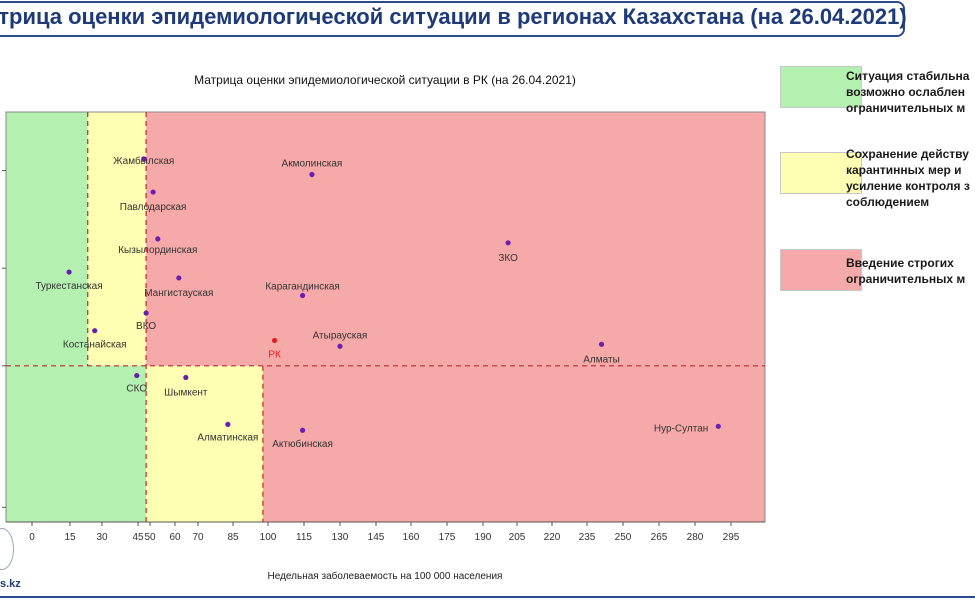 The image size is (975, 600). What do you see at coordinates (178, 293) in the screenshot?
I see `point-label: Мангистауская` at bounding box center [178, 293].